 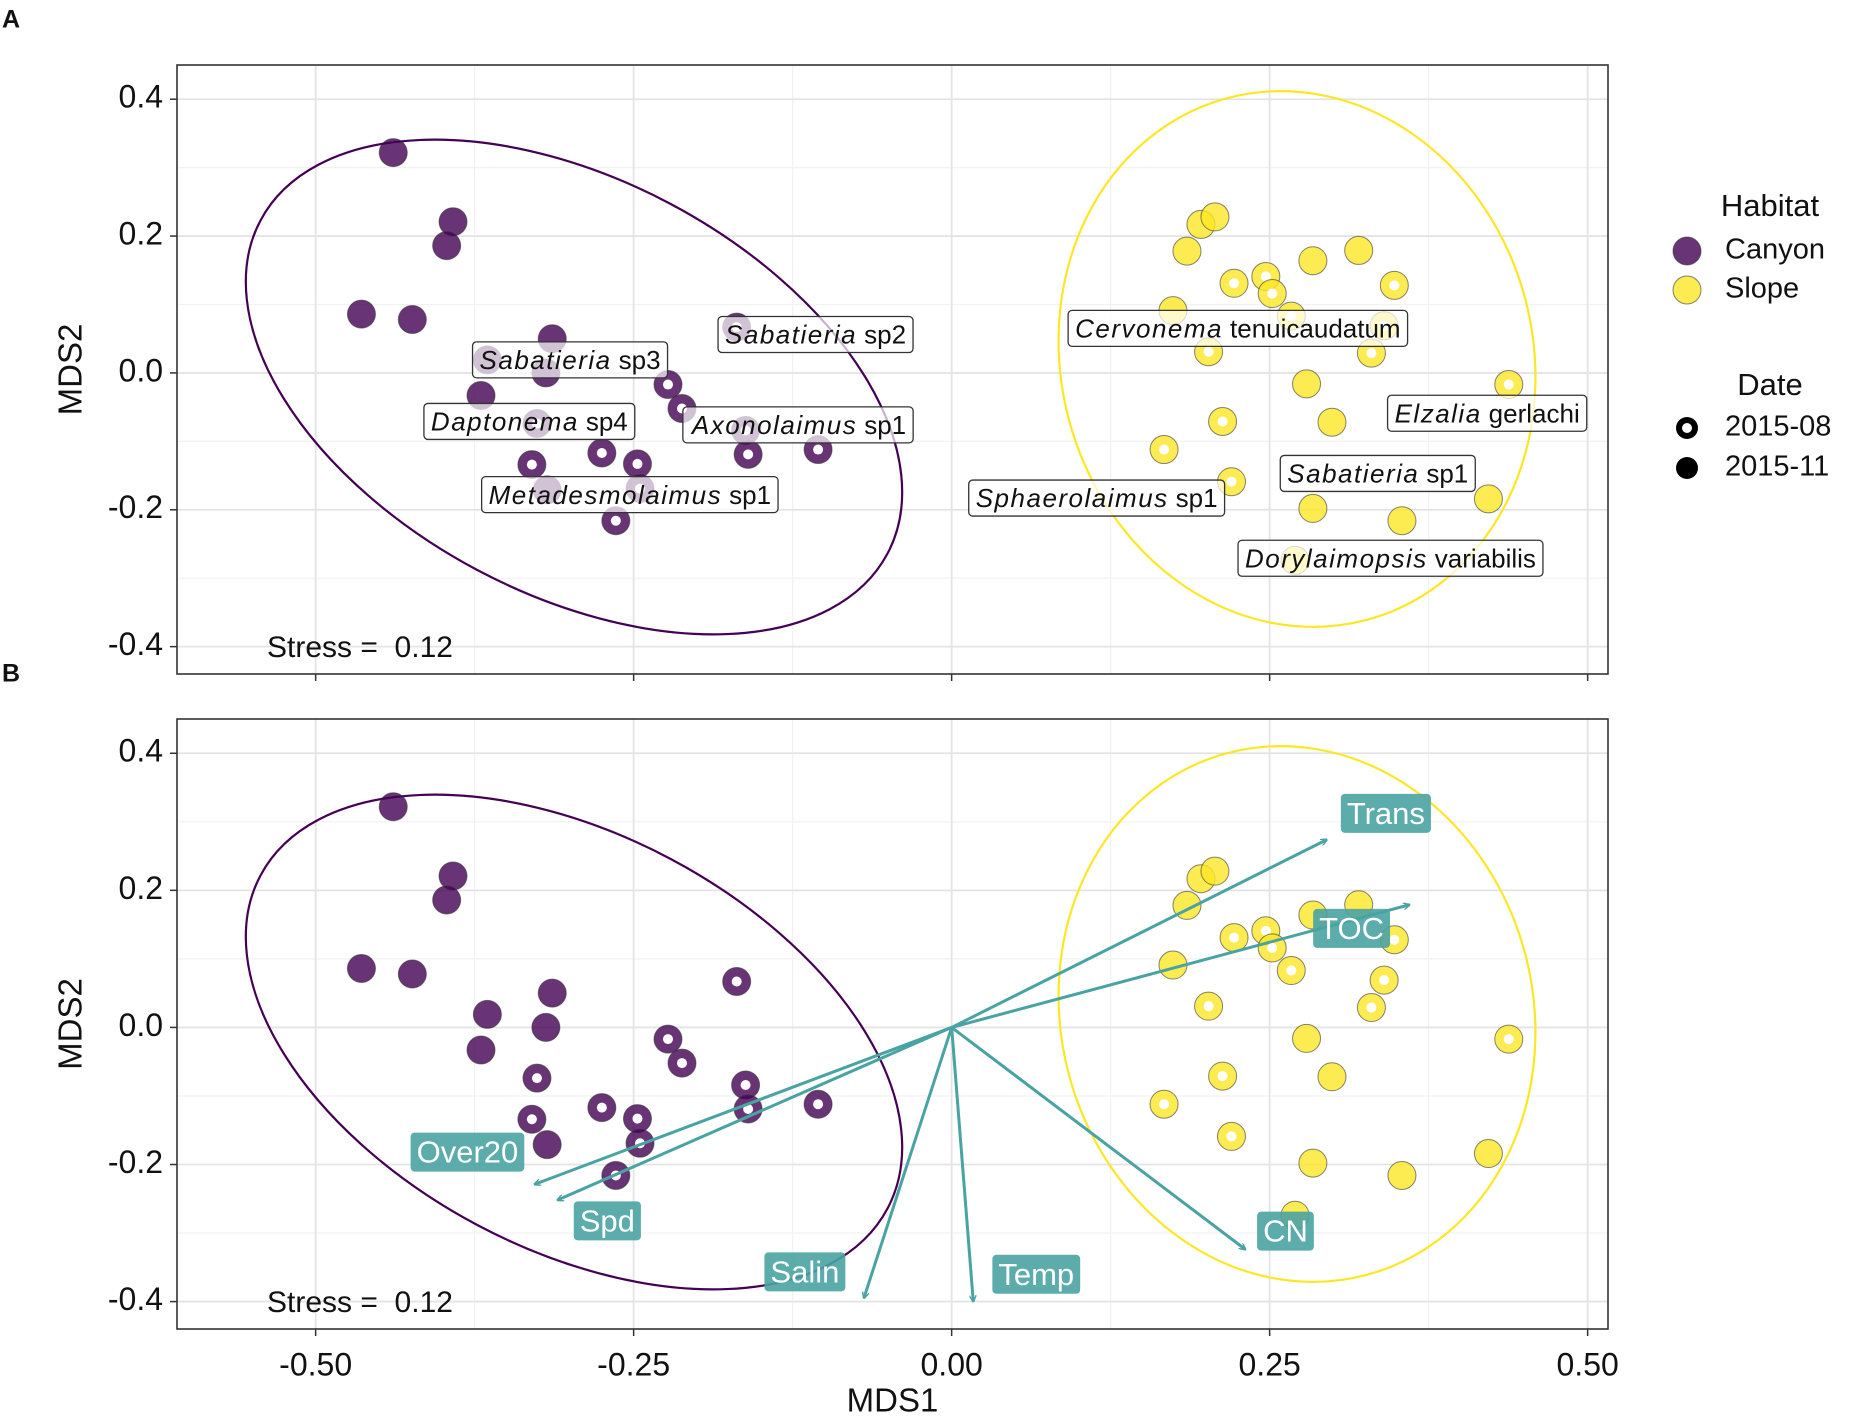 What do you see at coordinates (1386, 813) in the screenshot?
I see `vector-label: Trans` at bounding box center [1386, 813].